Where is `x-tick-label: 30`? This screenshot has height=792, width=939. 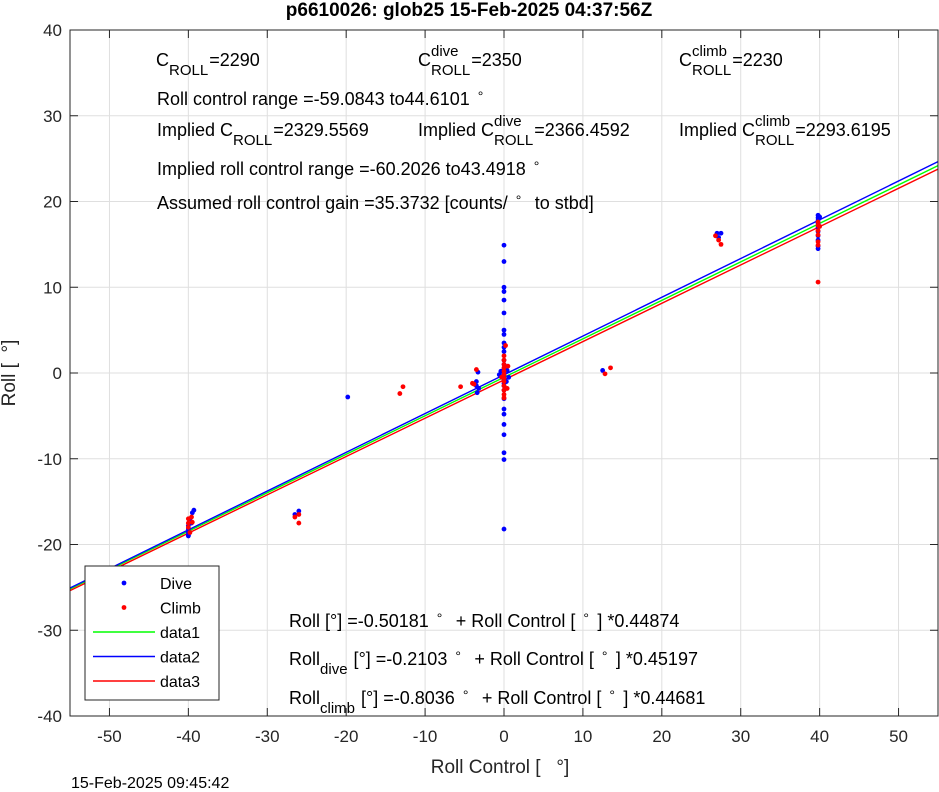
x-tick-label: 30 is located at coordinates (740, 736).